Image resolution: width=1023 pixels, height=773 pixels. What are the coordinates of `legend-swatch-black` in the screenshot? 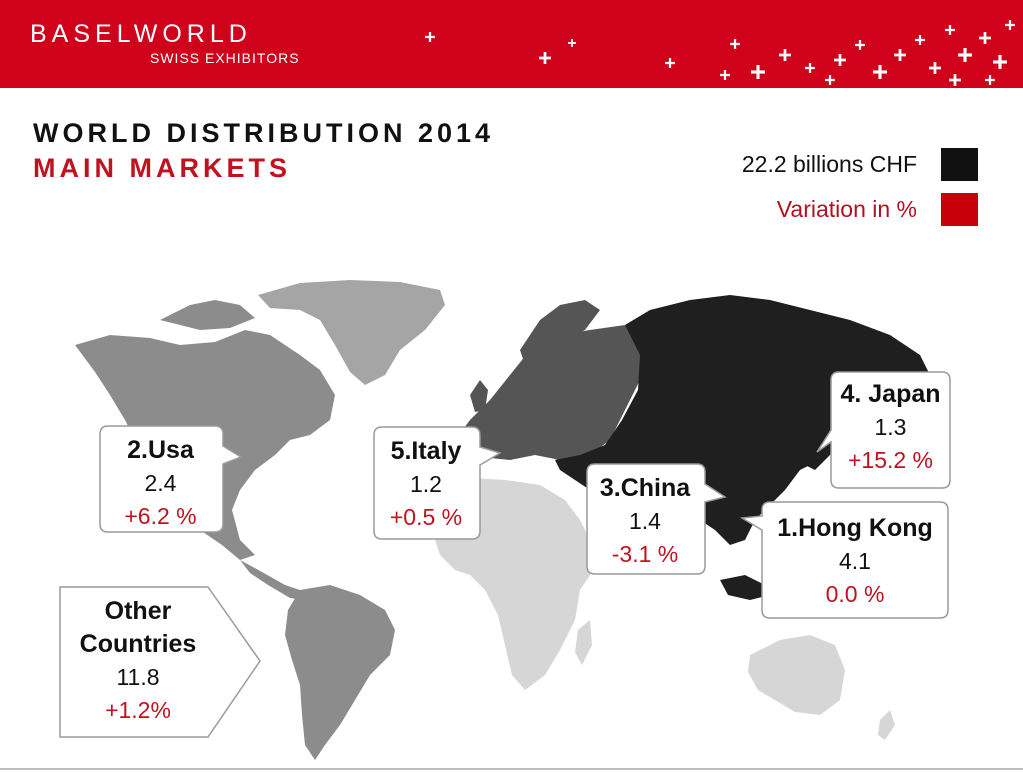 It's located at (959, 164).